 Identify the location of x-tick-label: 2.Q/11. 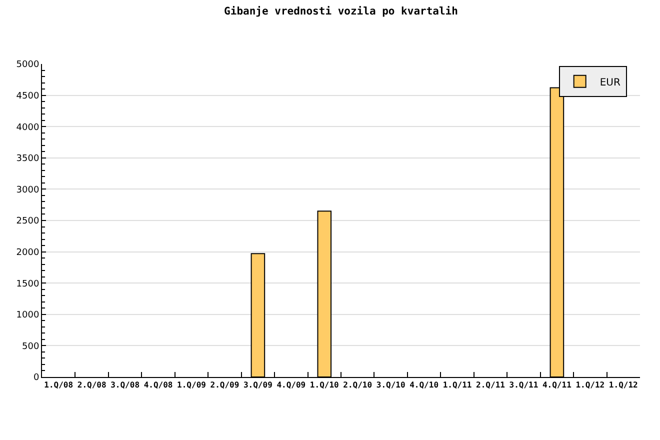
(491, 385).